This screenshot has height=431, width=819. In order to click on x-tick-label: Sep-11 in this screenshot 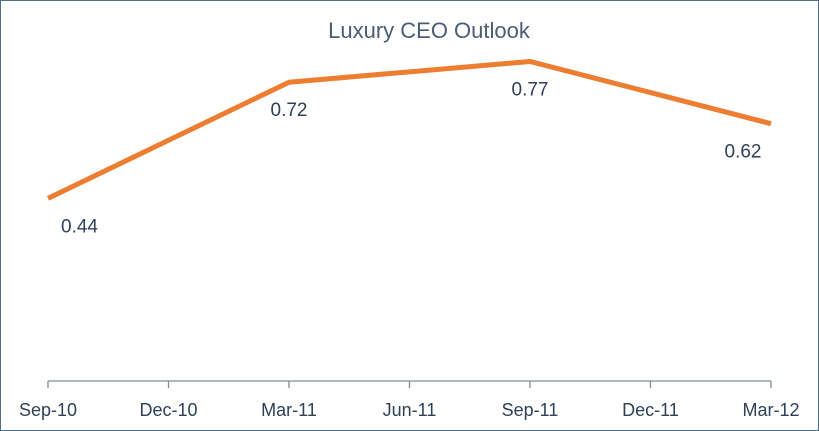, I will do `click(530, 410)`.